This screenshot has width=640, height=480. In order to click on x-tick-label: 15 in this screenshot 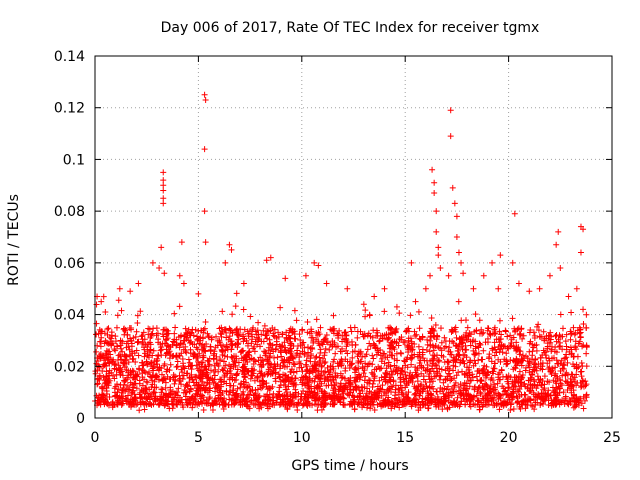, I will do `click(405, 438)`.